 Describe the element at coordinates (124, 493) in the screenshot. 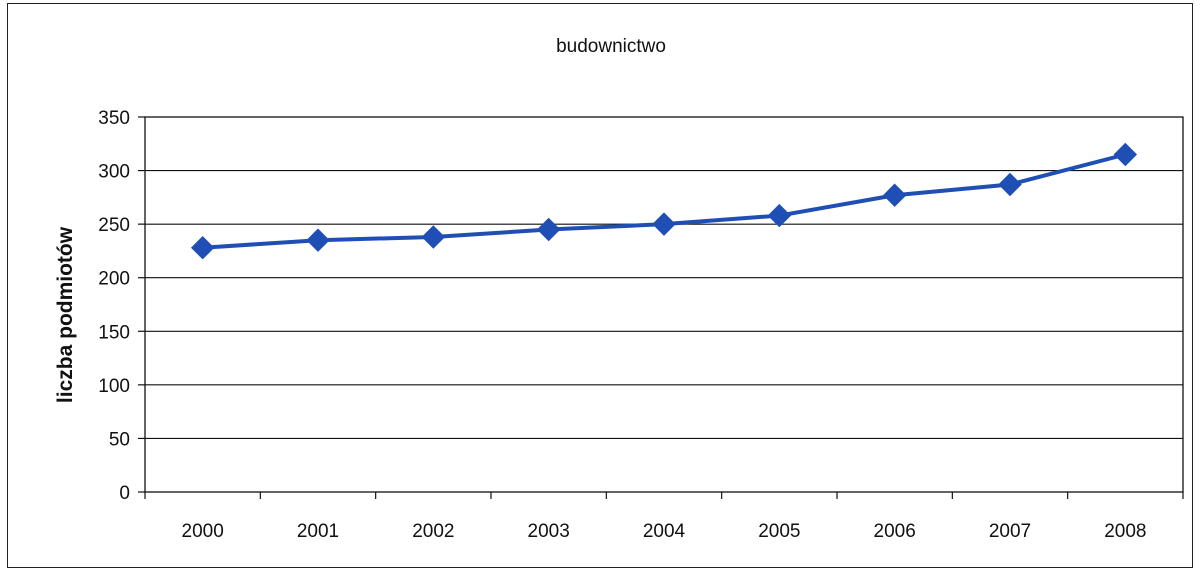

I see `y-tick-label: 0` at that location.